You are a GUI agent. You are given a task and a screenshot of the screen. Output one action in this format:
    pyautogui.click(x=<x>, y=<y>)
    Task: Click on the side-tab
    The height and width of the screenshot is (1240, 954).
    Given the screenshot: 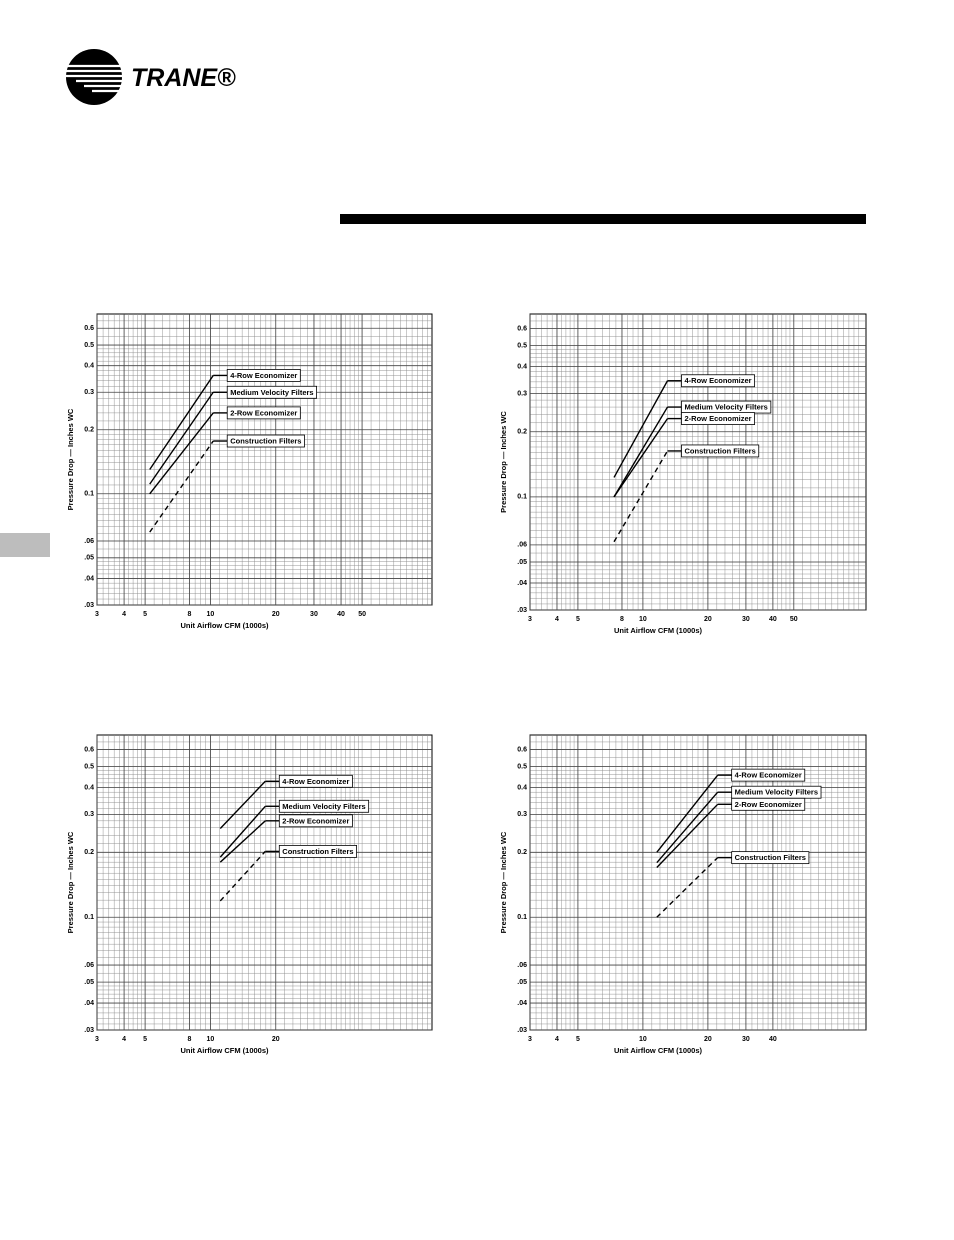 What is the action you would take?
    pyautogui.click(x=25, y=545)
    